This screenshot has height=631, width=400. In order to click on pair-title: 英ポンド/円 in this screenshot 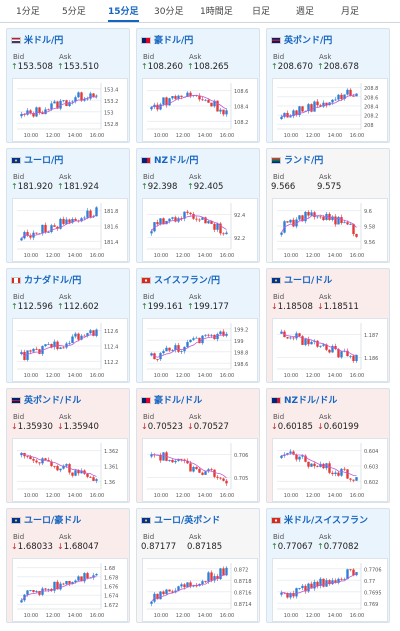, I will do `click(301, 39)`.